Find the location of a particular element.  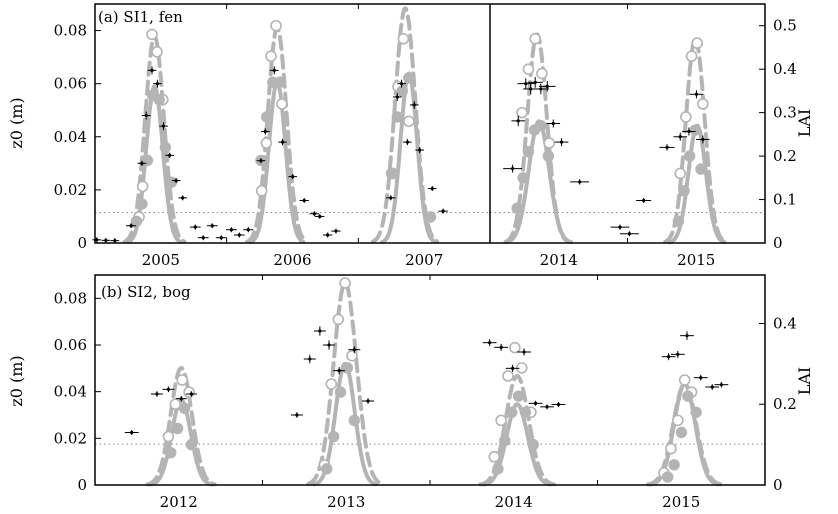

a-ytick-right-label-0: 0 is located at coordinates (778, 243).